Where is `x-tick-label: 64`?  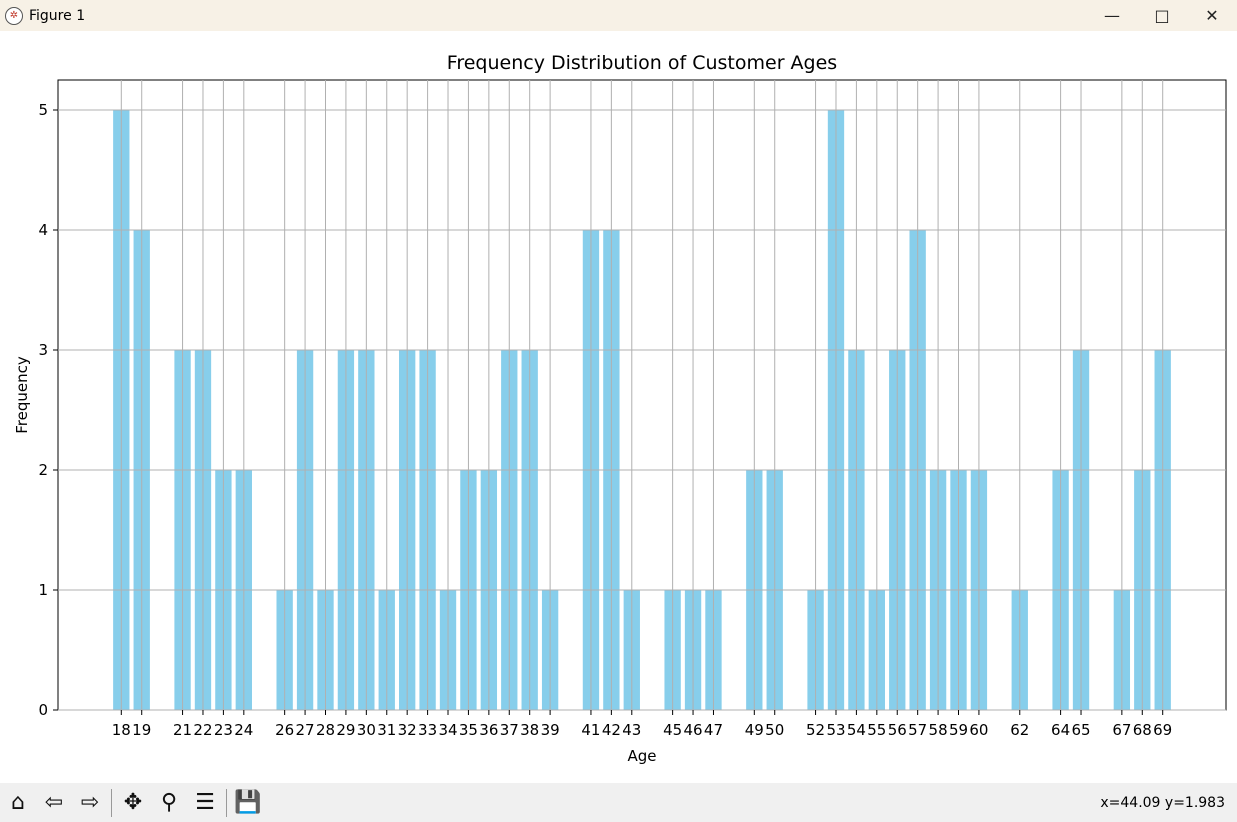
x-tick-label: 64 is located at coordinates (1060, 730).